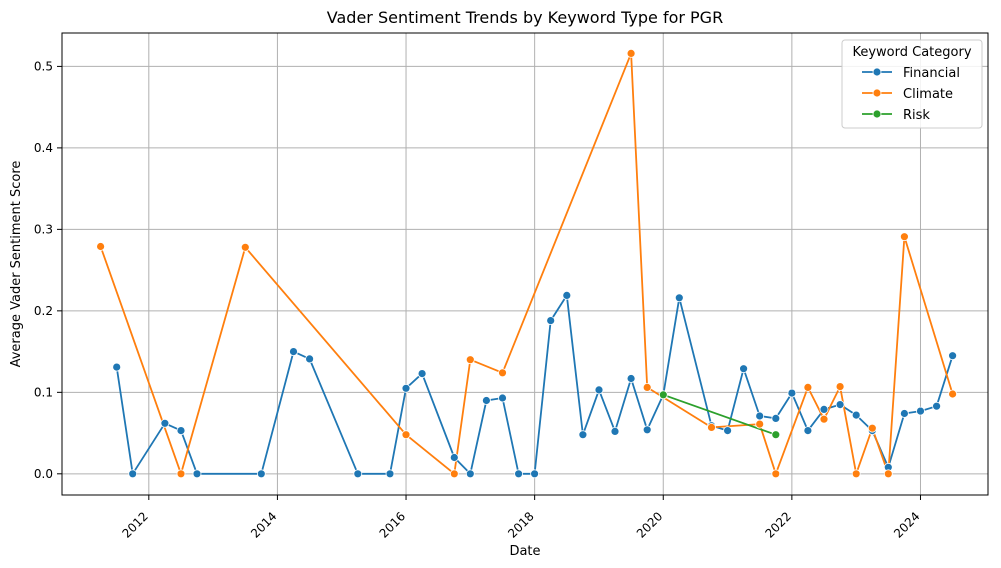 The width and height of the screenshot is (1001, 568). What do you see at coordinates (916, 115) in the screenshot?
I see `legend-risk-label: Risk` at bounding box center [916, 115].